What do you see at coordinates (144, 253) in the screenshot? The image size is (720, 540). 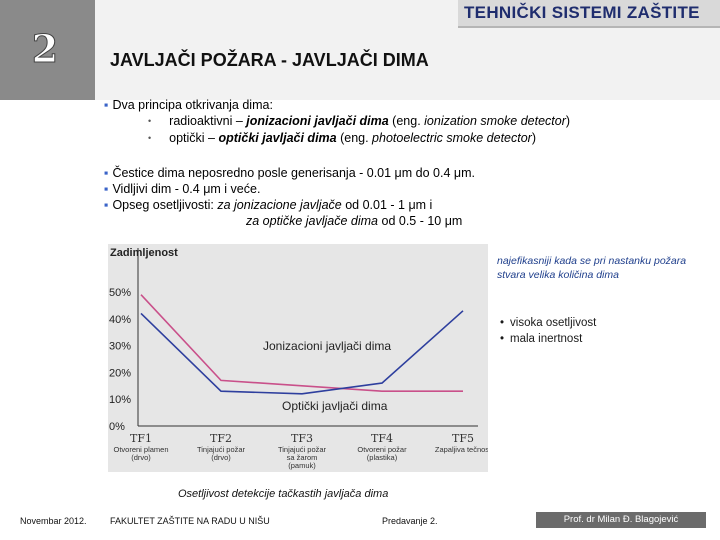 I see `y-axis-label: Zadimljenost` at bounding box center [144, 253].